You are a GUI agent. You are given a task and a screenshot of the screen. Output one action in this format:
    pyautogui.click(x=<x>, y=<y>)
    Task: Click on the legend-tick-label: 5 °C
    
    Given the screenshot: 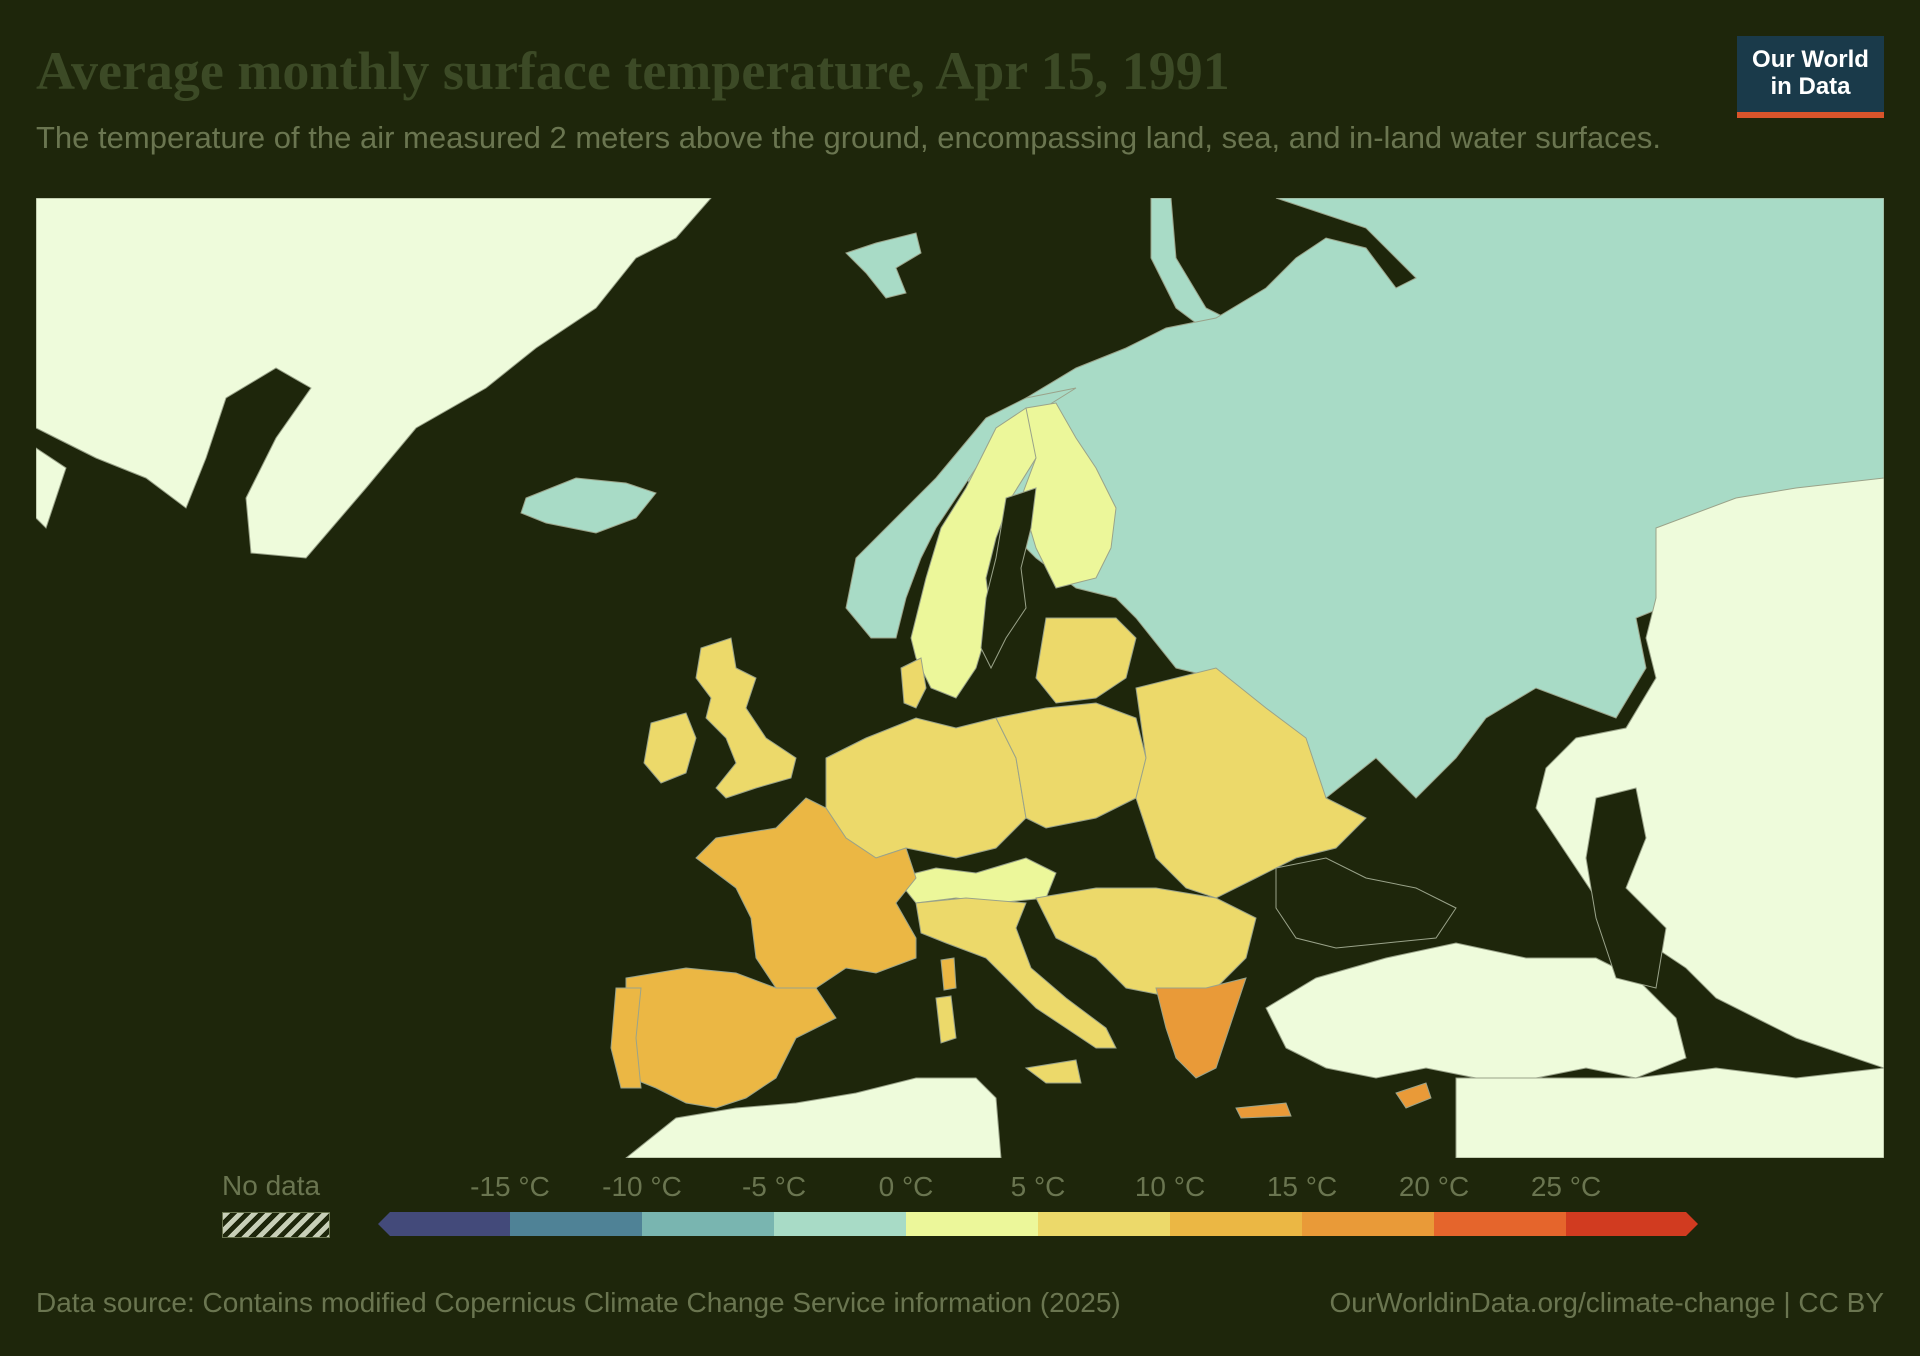 What is the action you would take?
    pyautogui.click(x=1038, y=1186)
    